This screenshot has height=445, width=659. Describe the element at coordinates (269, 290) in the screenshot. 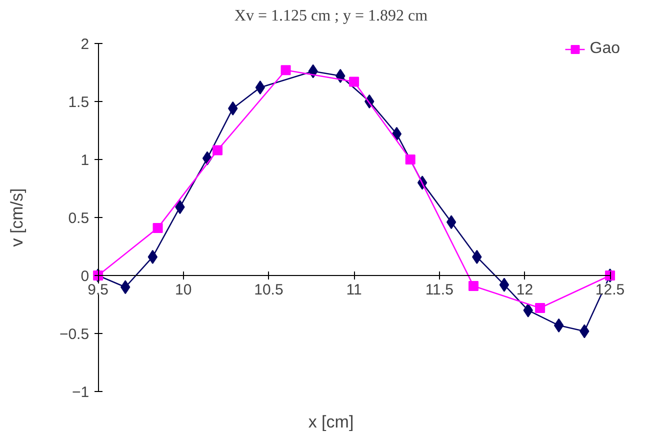

I see `x-tick-label: 10.5` at that location.